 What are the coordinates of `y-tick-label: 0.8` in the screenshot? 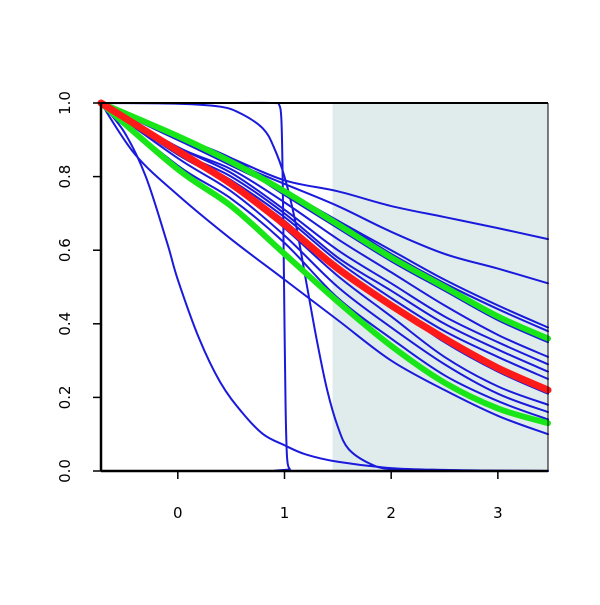 It's located at (65, 177).